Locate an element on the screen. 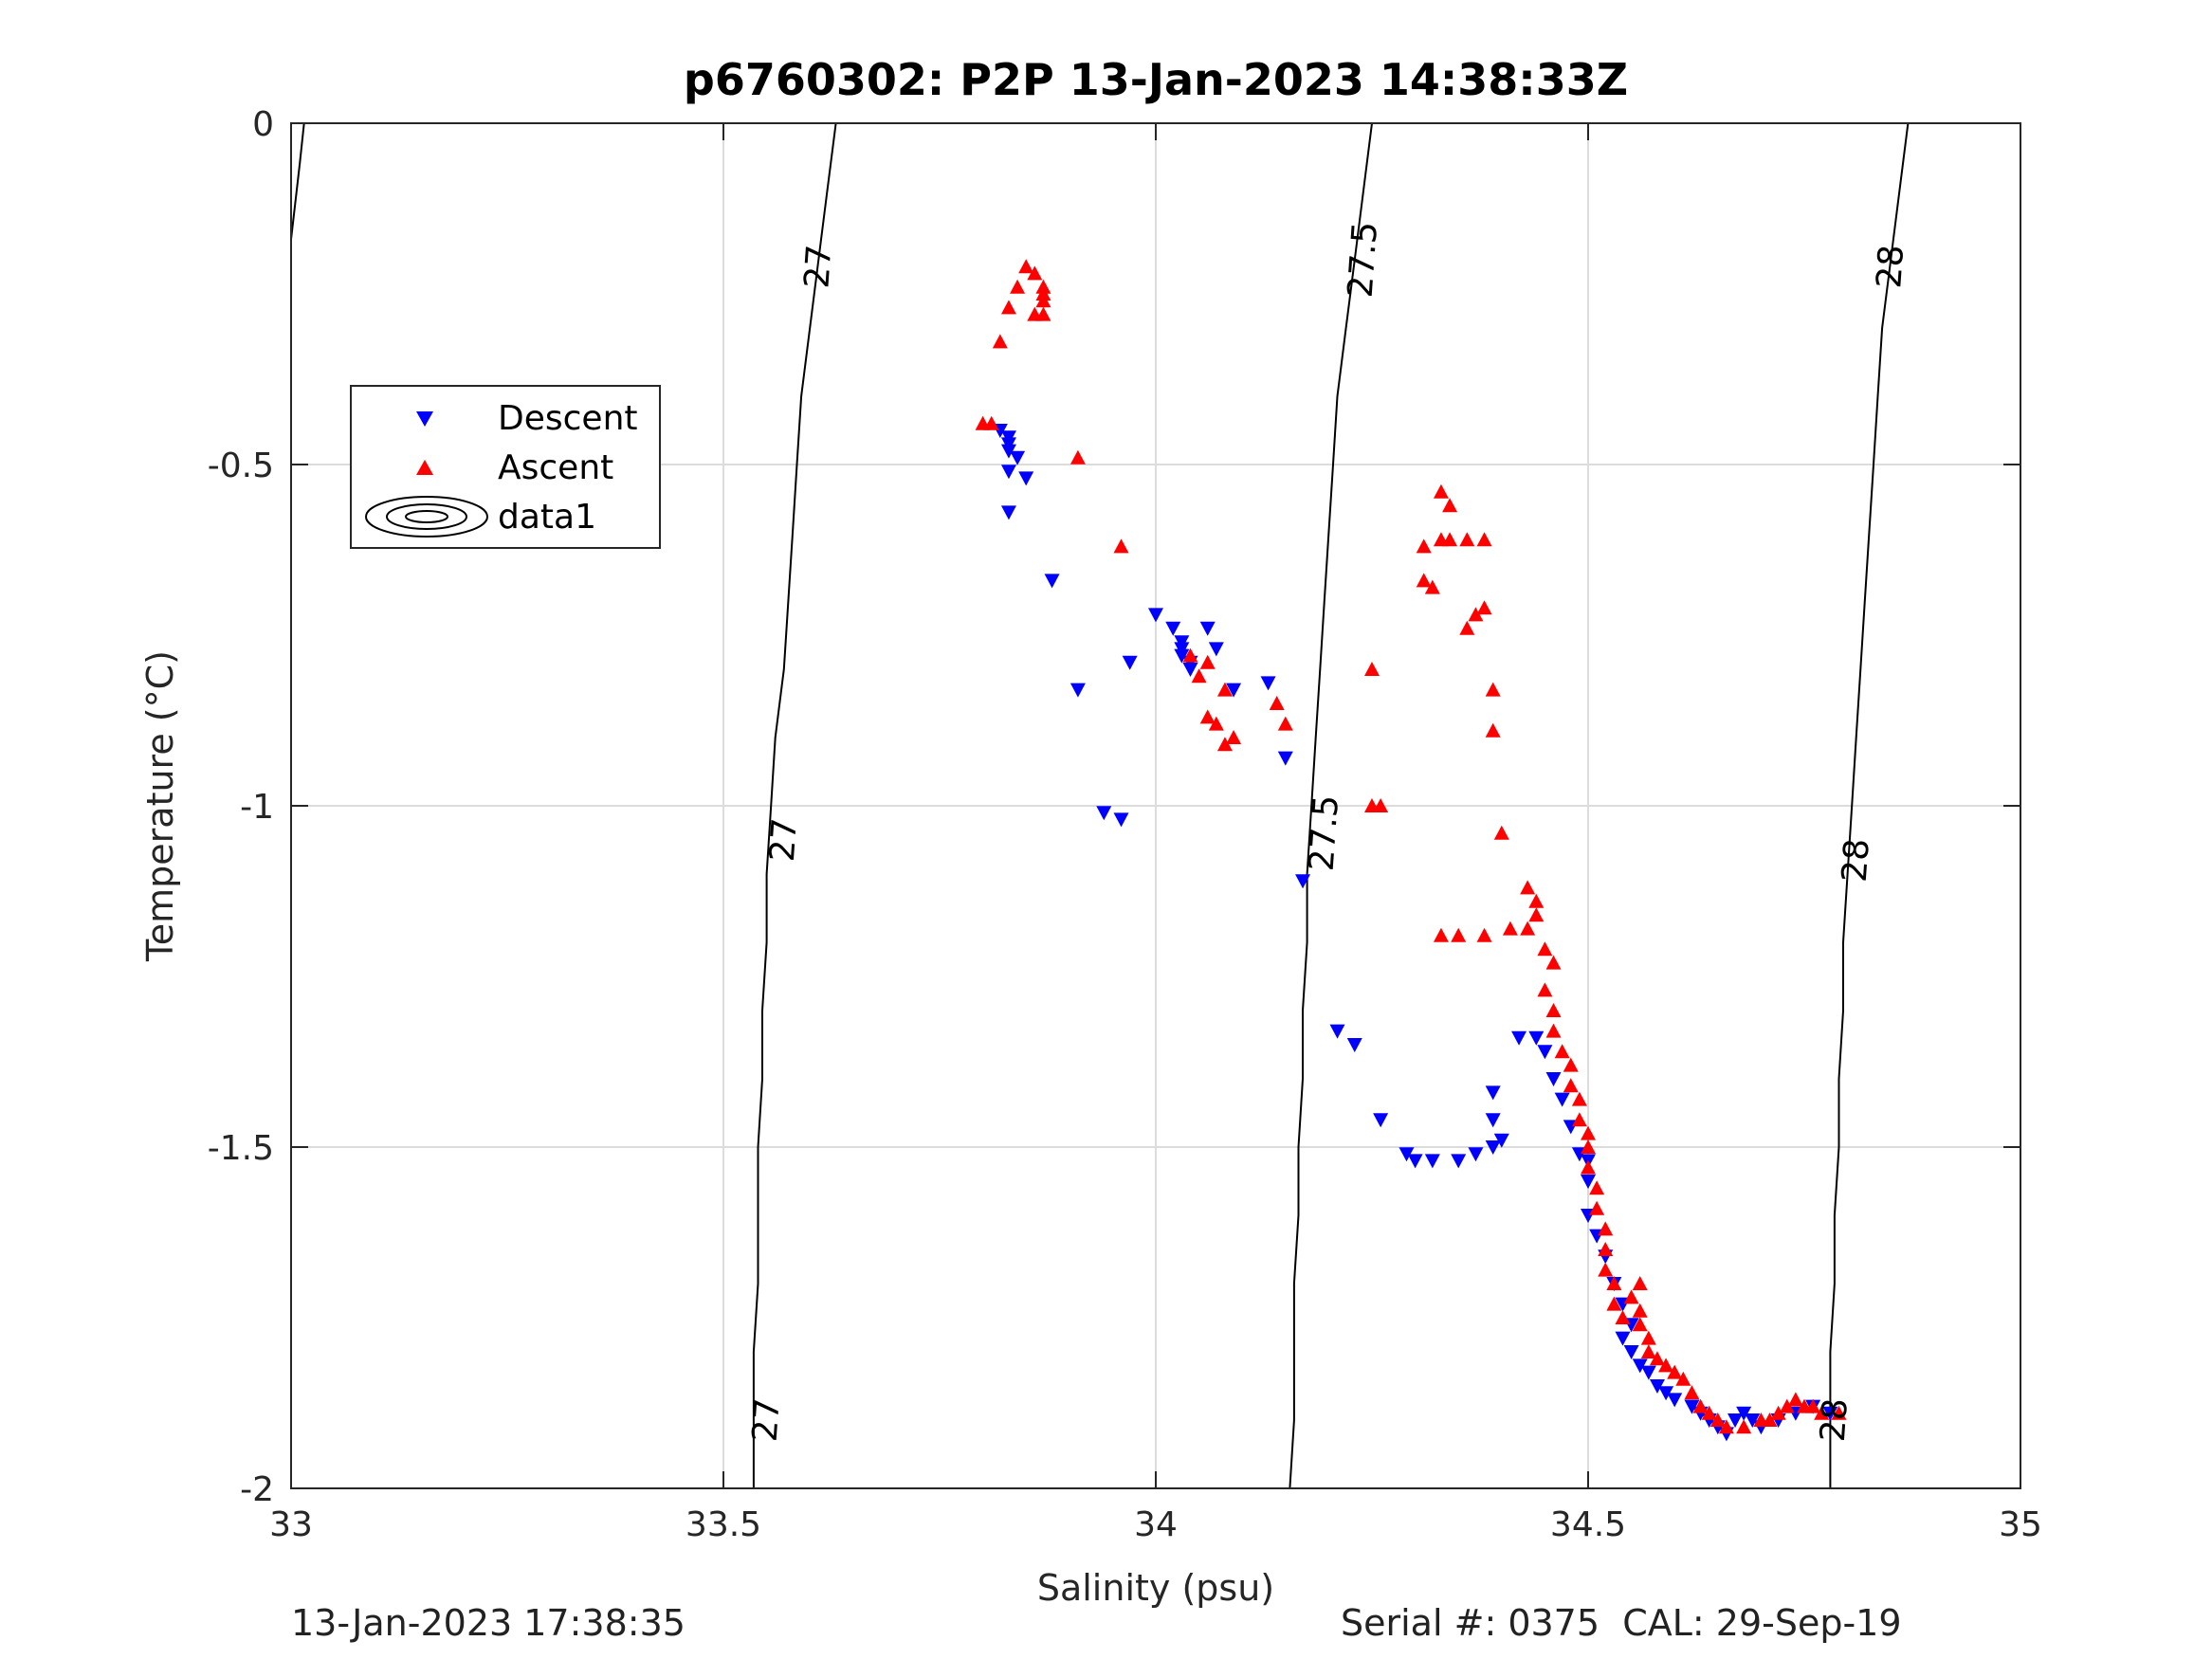 The width and height of the screenshot is (2212, 1659). legend-data1-label: data1 is located at coordinates (547, 517).